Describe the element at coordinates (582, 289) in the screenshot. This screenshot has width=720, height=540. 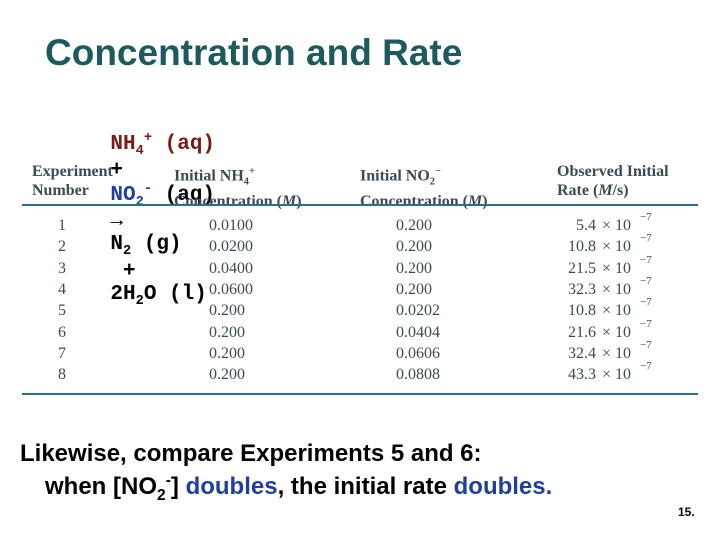
I see `cell: 32.3` at that location.